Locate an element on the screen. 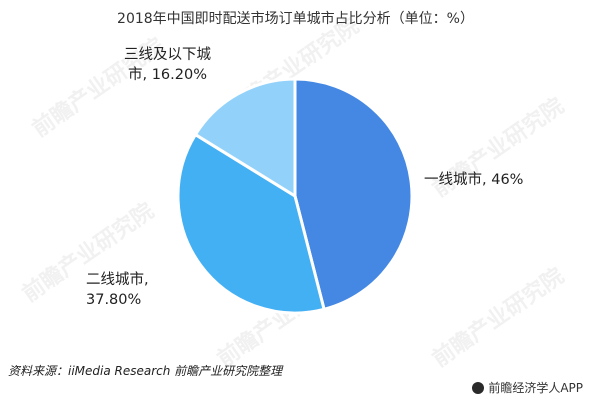 This screenshot has width=591, height=404. slice-label-tier2-line2: 37.80% is located at coordinates (114, 300).